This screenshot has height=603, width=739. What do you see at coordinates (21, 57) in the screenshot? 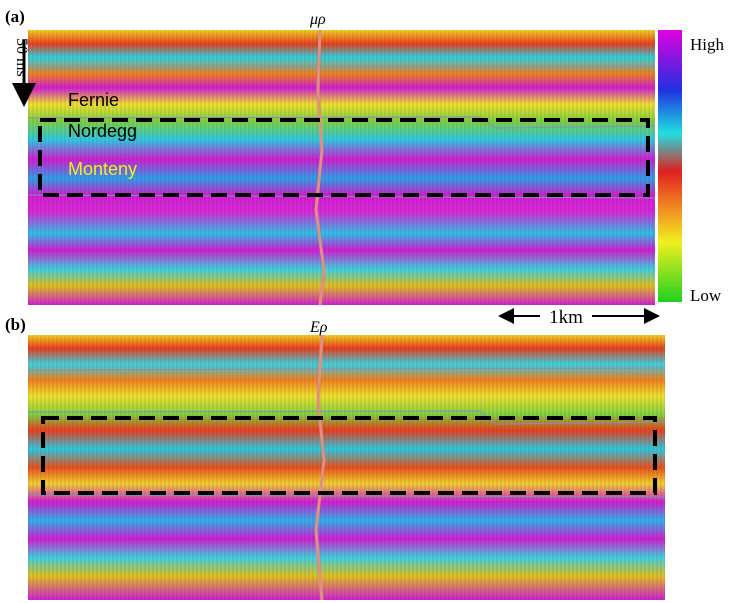
I see `time-scale: 50 ms` at bounding box center [21, 57].